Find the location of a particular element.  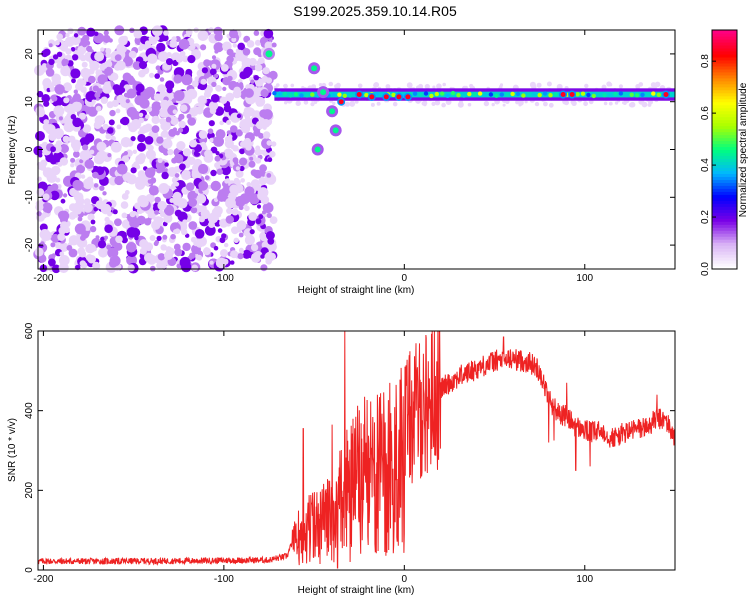

y-tick-label: 20 is located at coordinates (29, 54).